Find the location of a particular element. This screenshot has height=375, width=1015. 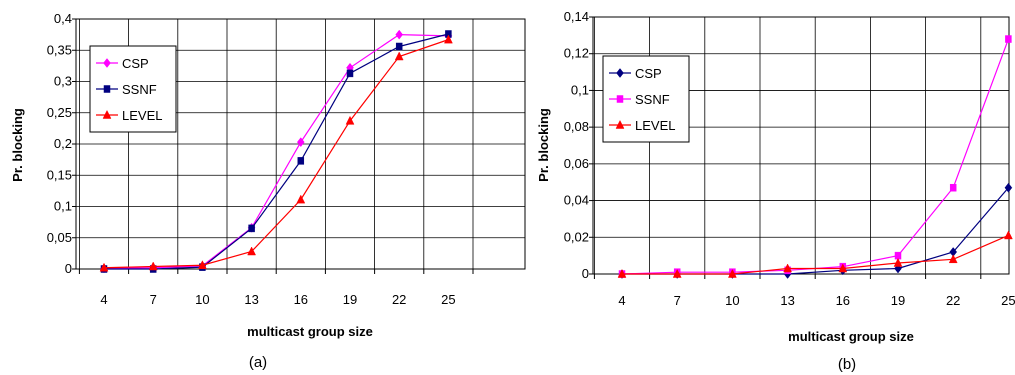

series-line-level is located at coordinates (815, 254).